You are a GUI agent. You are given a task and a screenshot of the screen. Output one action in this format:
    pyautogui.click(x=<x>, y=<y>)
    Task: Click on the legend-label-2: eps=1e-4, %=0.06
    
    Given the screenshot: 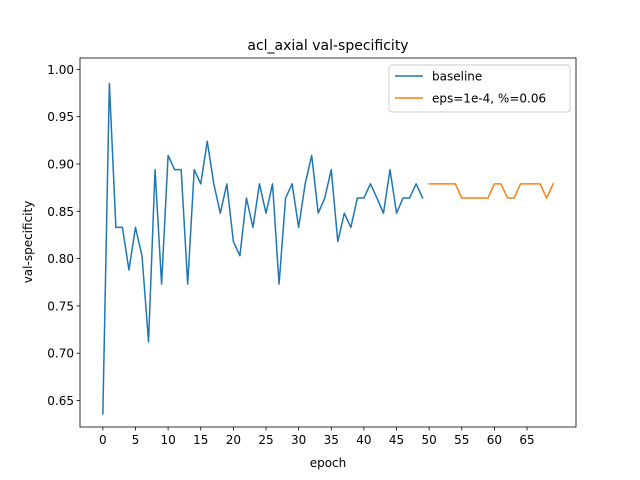 What is the action you would take?
    pyautogui.click(x=489, y=99)
    